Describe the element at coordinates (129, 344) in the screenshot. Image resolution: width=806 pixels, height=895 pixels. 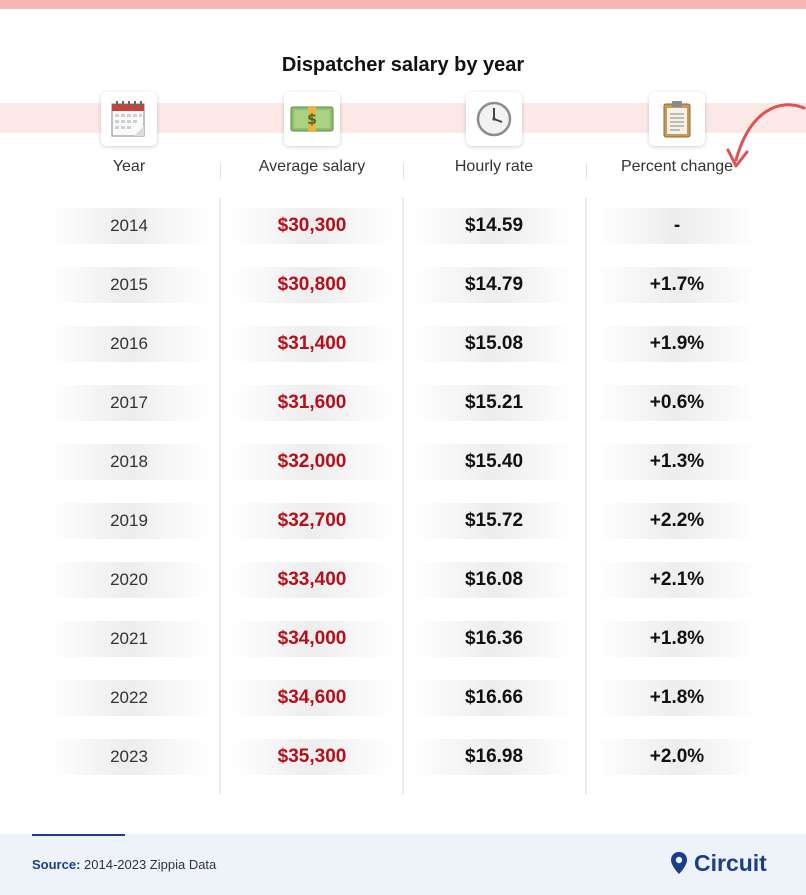
I see `year-cell: 2016` at that location.